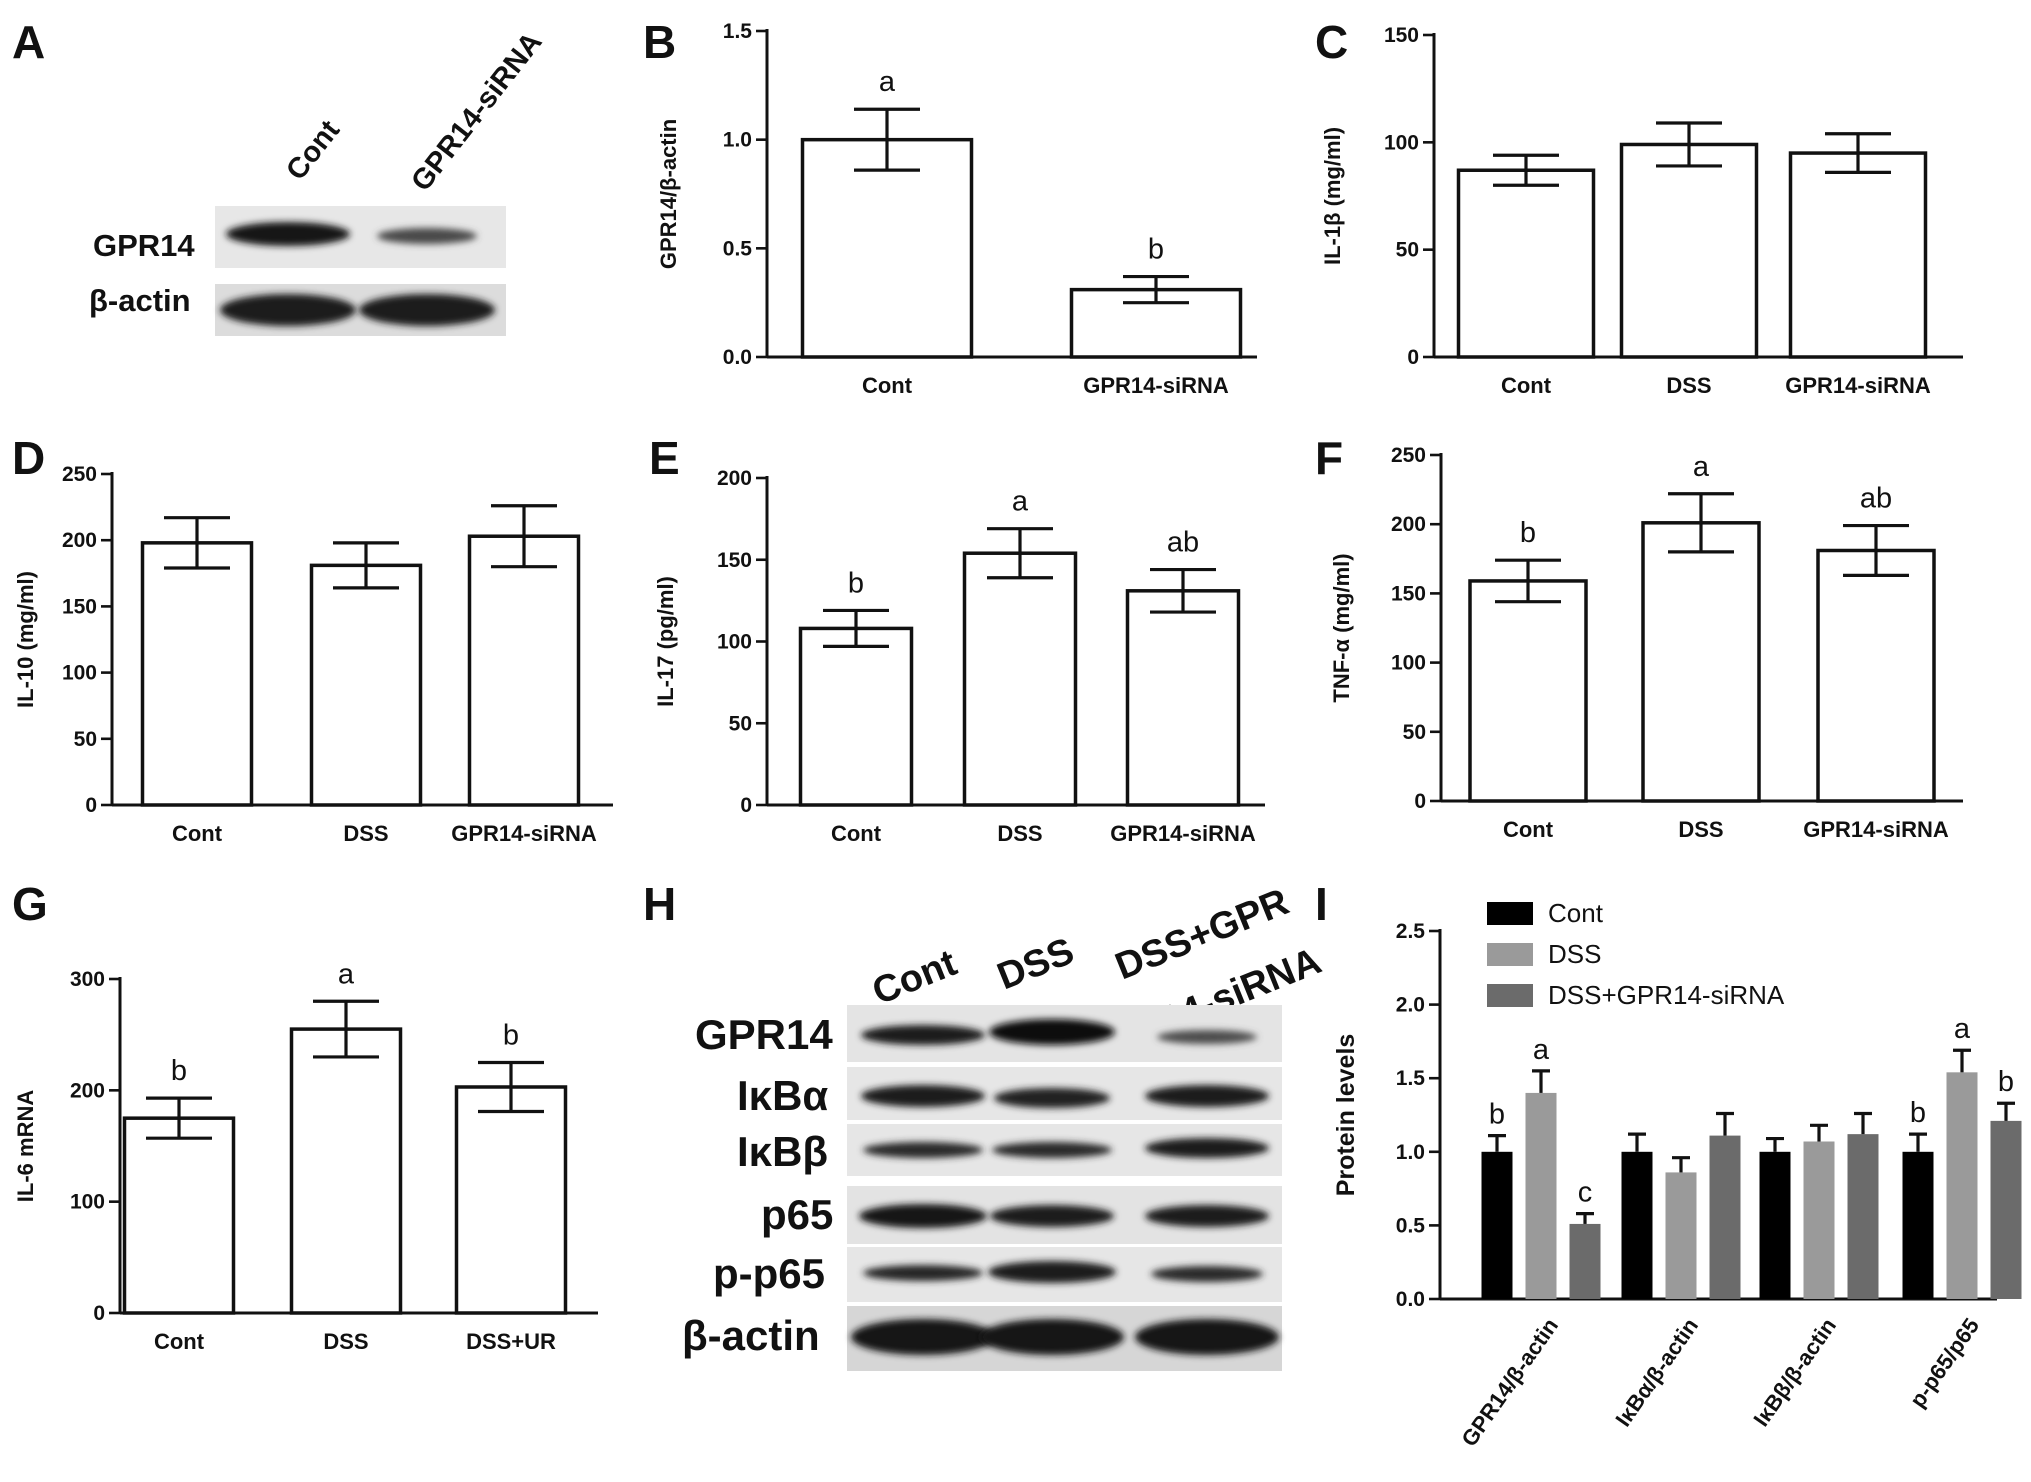  What do you see at coordinates (1526, 385) in the screenshot?
I see `chart-c-category-label: Cont` at bounding box center [1526, 385].